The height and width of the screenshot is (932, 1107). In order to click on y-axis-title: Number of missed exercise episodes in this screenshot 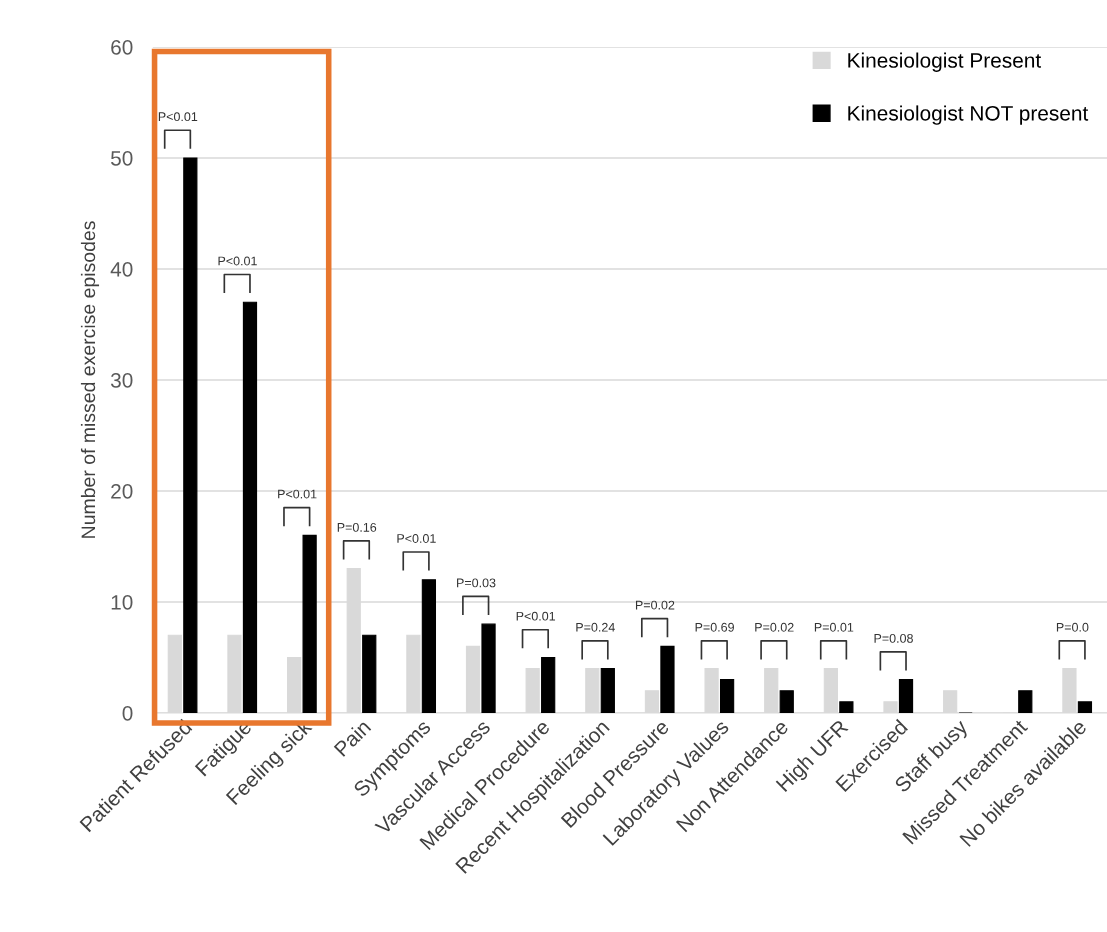, I will do `click(90, 379)`.